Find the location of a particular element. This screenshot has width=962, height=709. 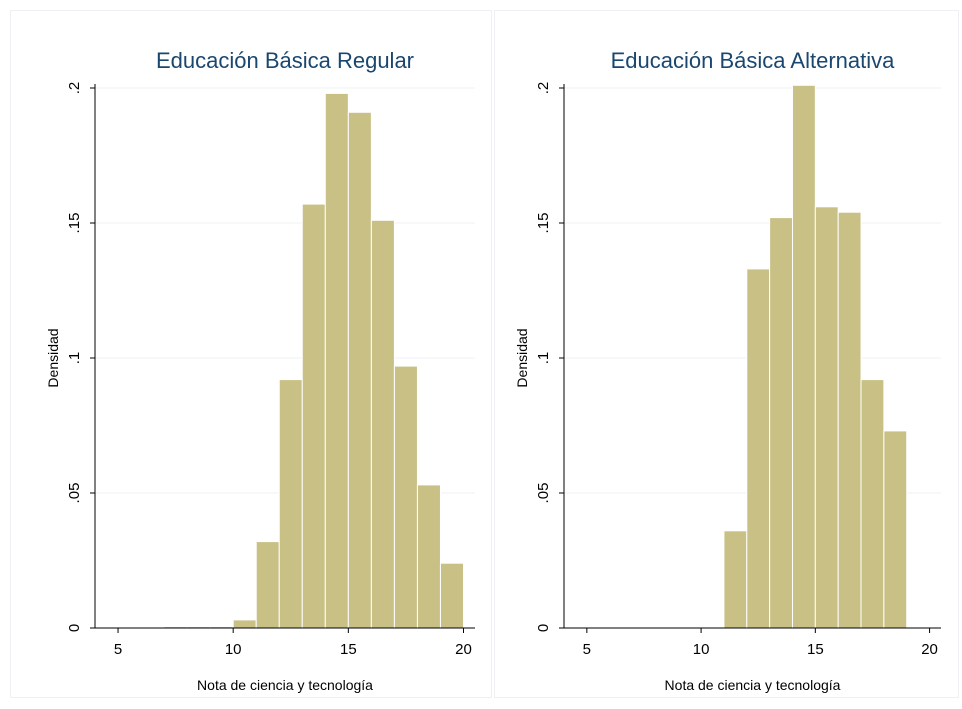

histogram-bars is located at coordinates (815, 356).